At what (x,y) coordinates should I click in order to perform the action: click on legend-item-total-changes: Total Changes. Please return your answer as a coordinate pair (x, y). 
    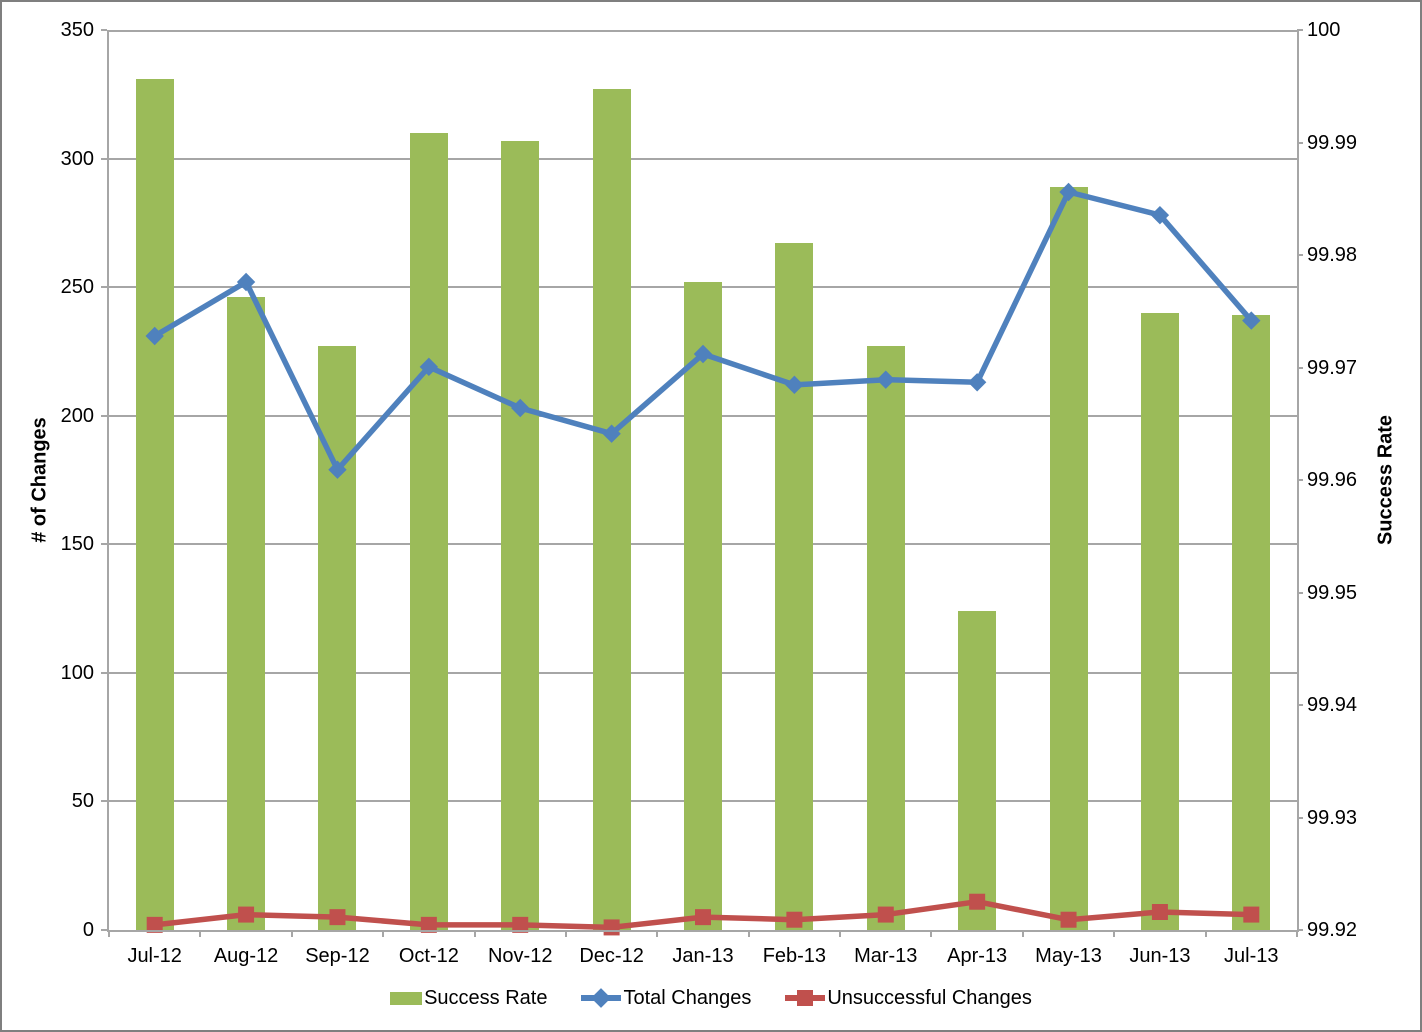
    Looking at the image, I should click on (666, 998).